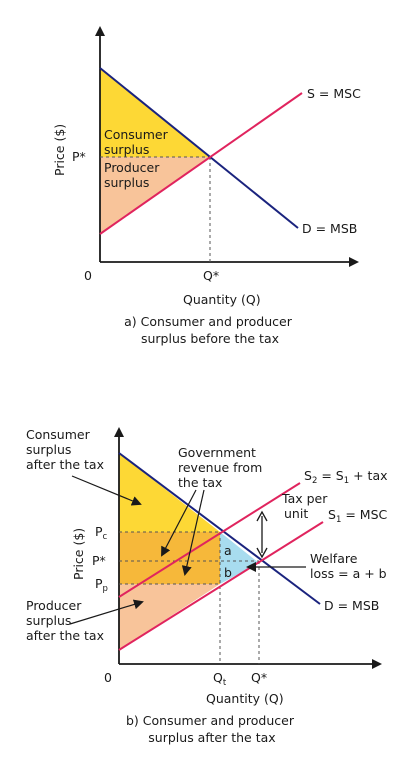  I want to click on consumer-surplus-label-a: Consumer surplus, so click(138, 142).